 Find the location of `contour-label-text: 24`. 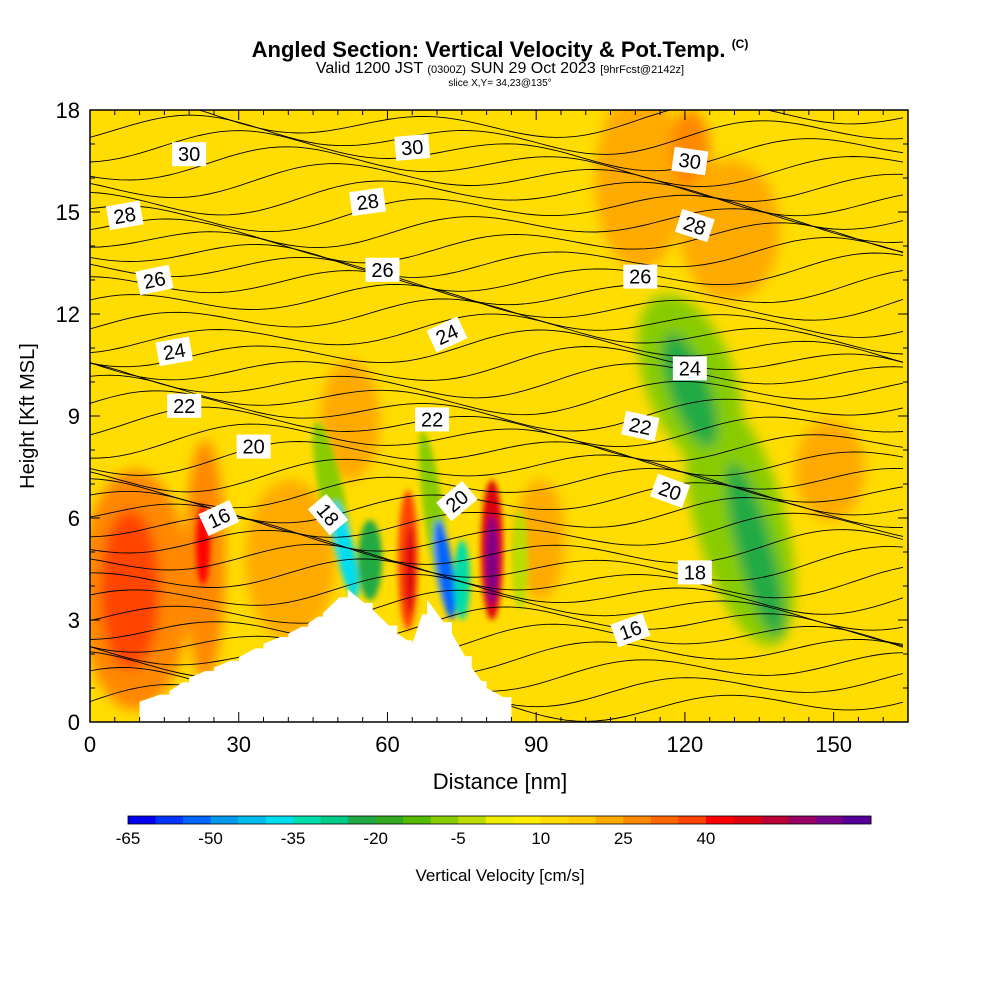

contour-label-text: 24 is located at coordinates (175, 353).